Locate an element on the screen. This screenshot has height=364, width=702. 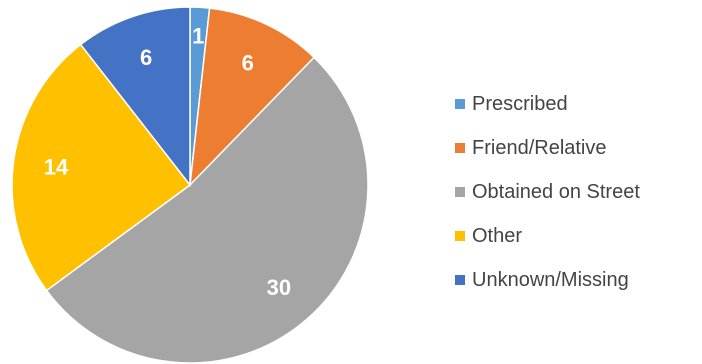
legend-swatch-friend-relative is located at coordinates (460, 148).